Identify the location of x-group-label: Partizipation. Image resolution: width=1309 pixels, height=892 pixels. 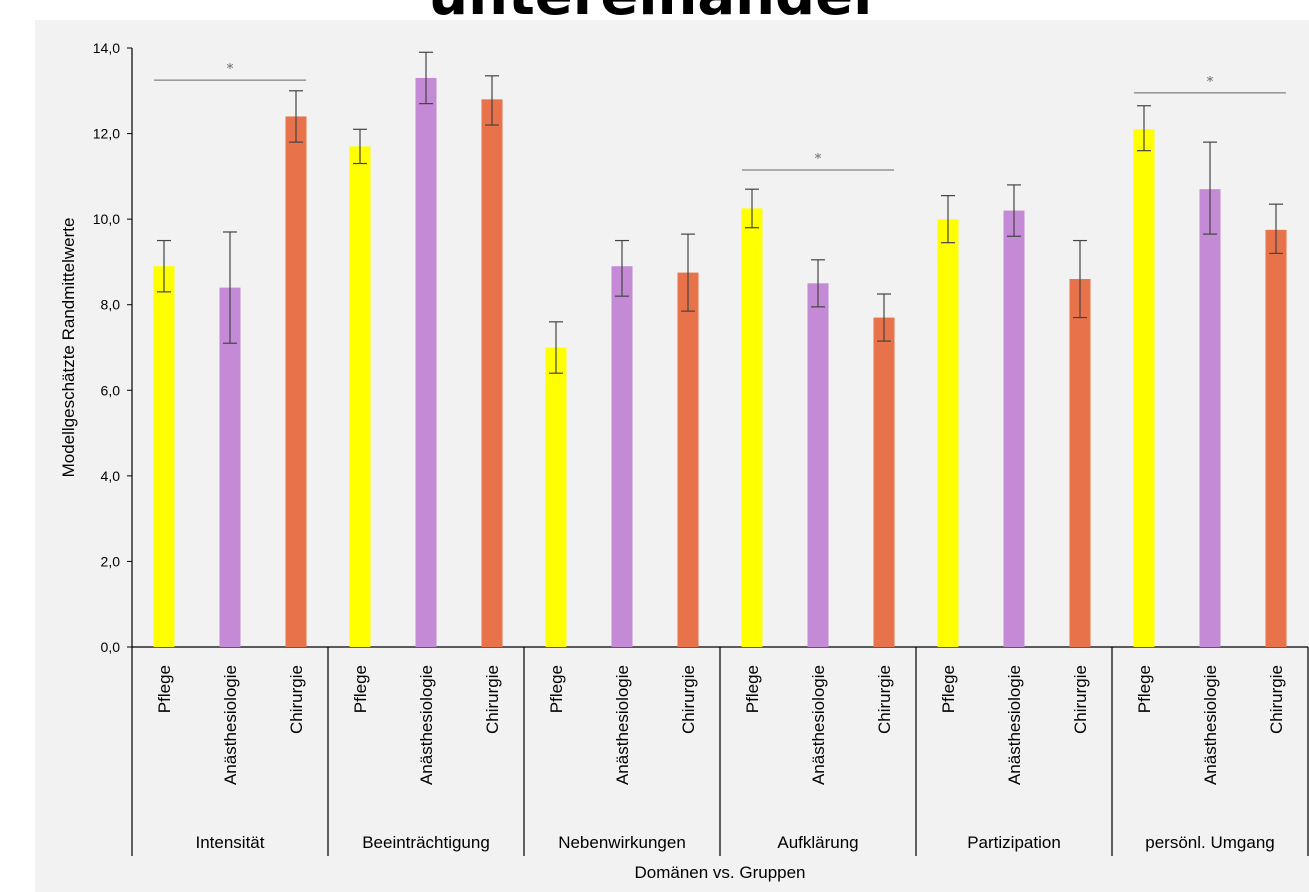
(1014, 842).